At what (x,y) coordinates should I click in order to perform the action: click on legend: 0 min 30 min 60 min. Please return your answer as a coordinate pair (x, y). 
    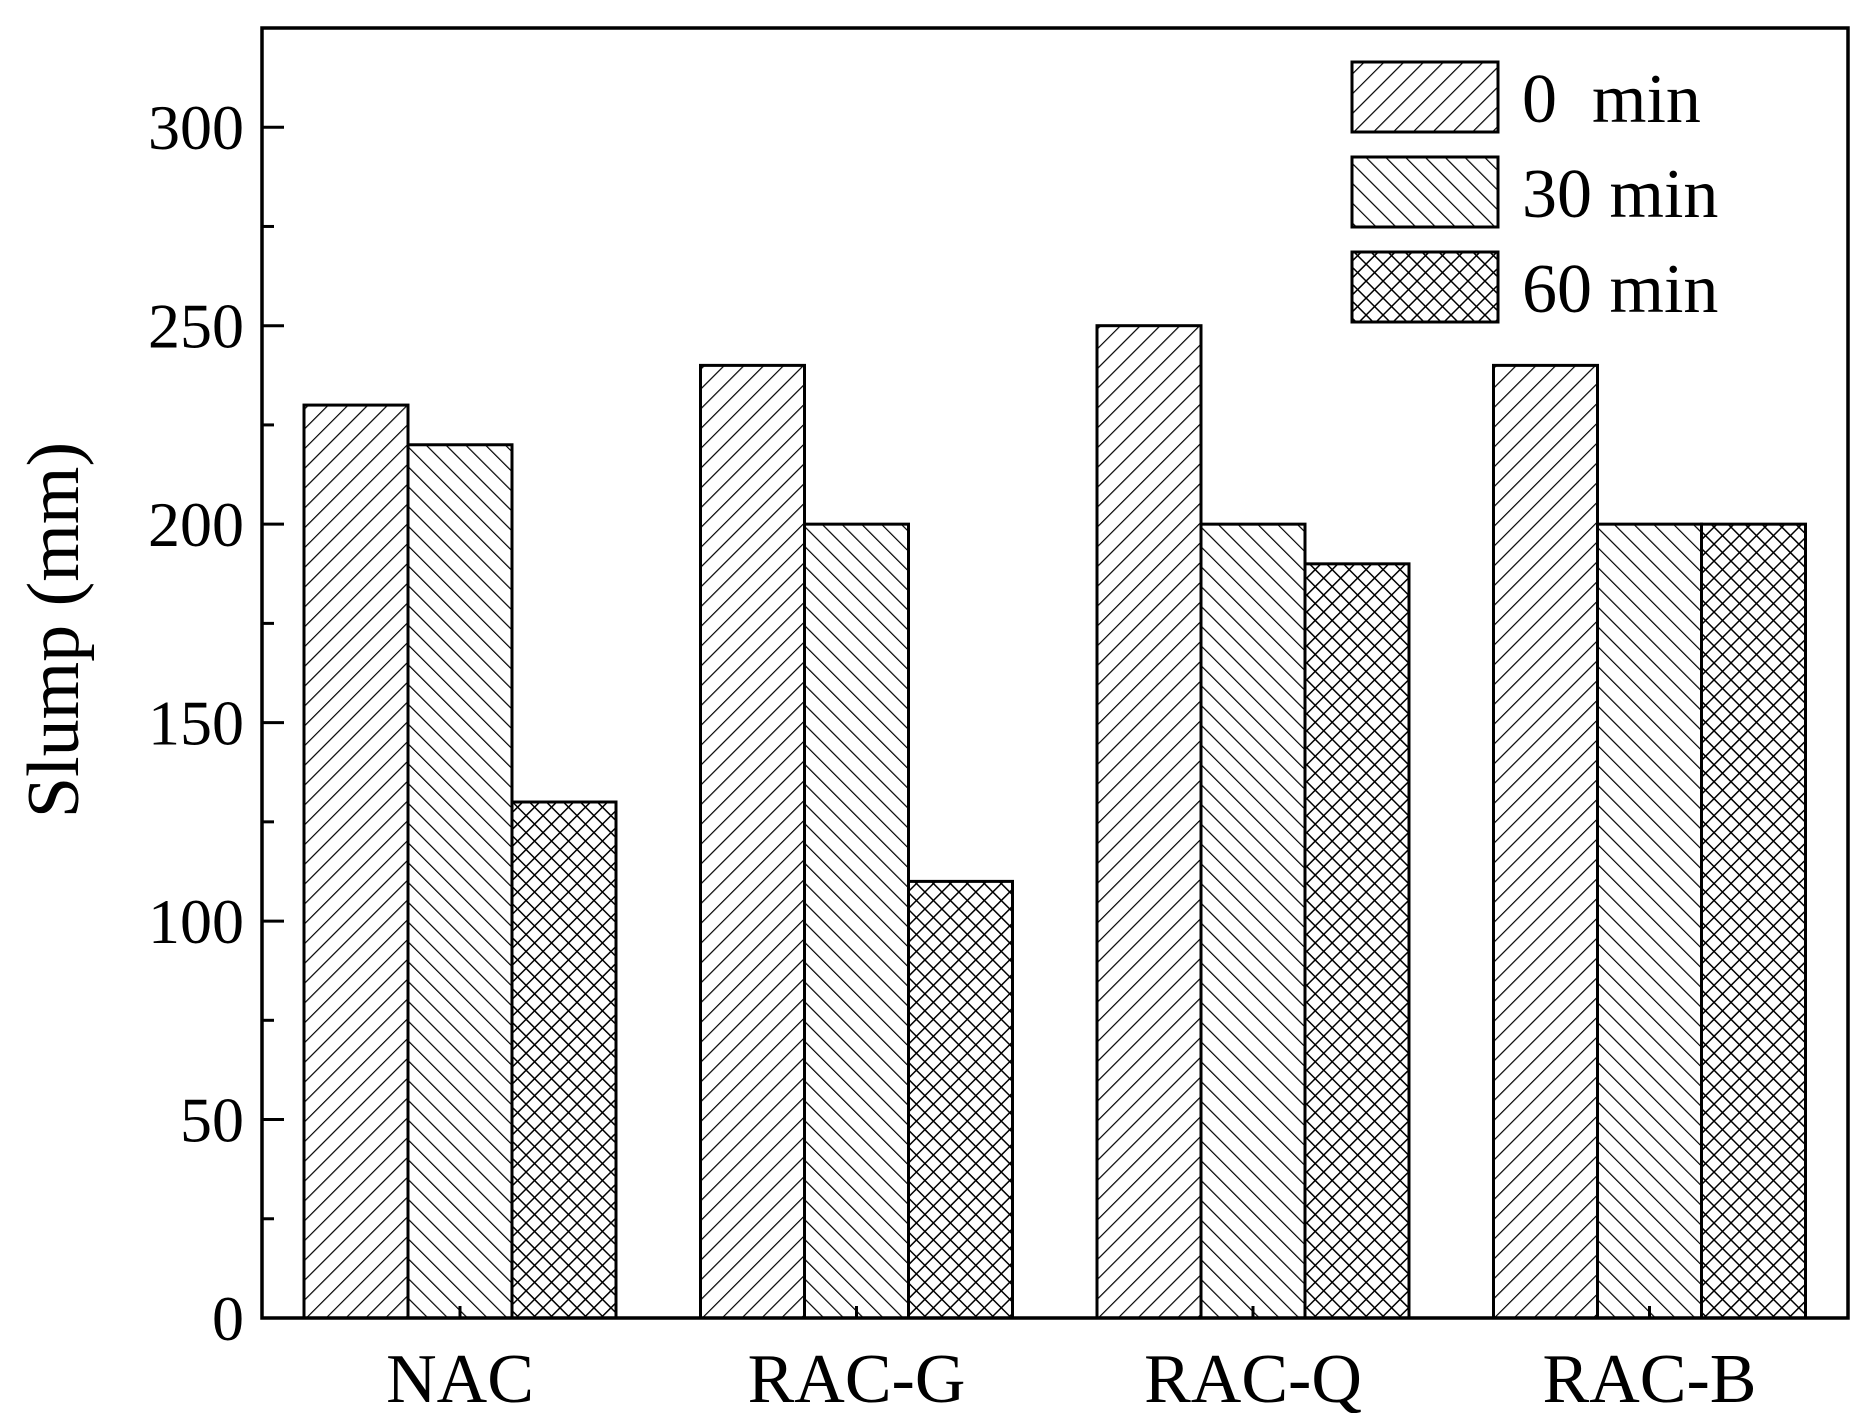
    Looking at the image, I should click on (1534, 194).